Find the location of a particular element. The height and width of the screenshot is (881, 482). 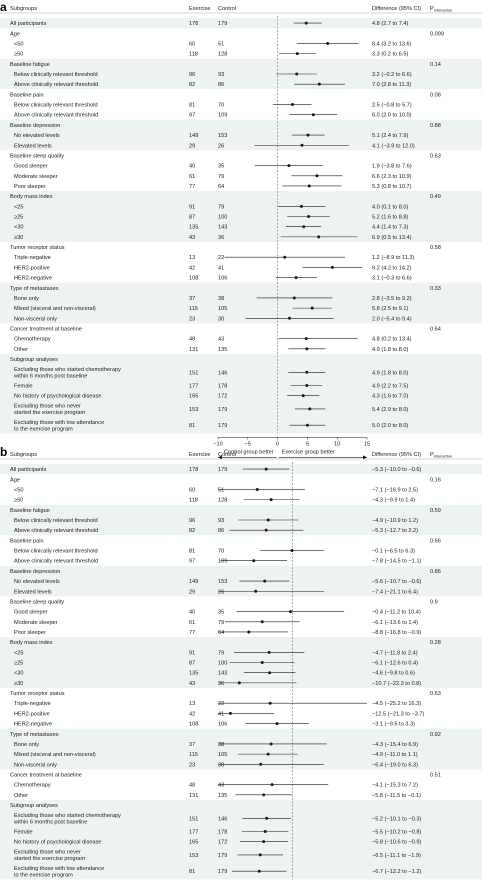

difference-ci: 5.8 (2.5 to 9.1) is located at coordinates (390, 309).